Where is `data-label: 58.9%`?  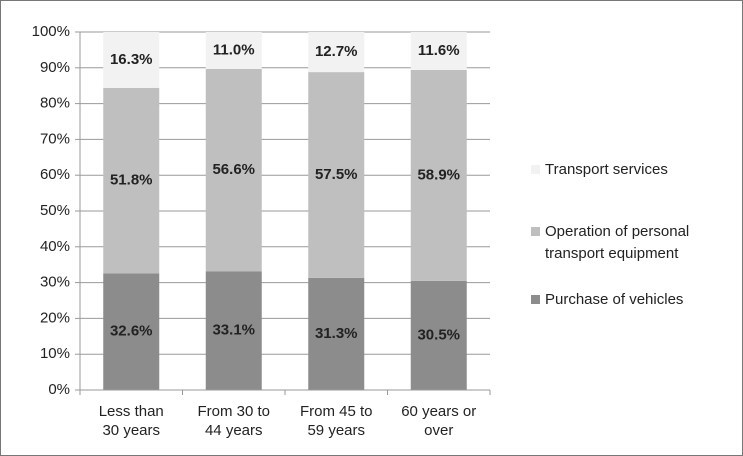 data-label: 58.9% is located at coordinates (438, 174).